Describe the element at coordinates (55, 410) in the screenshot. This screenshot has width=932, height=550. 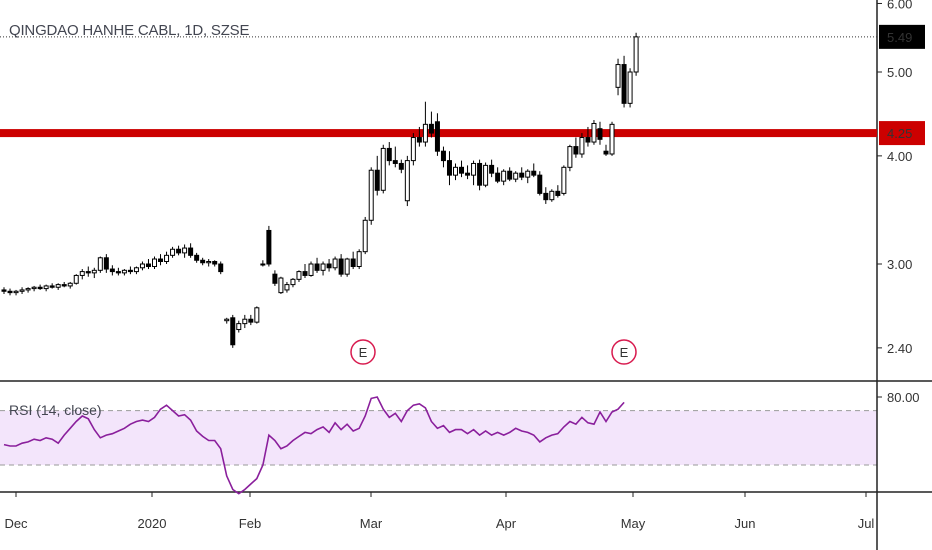
I see `rsi-legend-label: RSI (14, close)` at that location.